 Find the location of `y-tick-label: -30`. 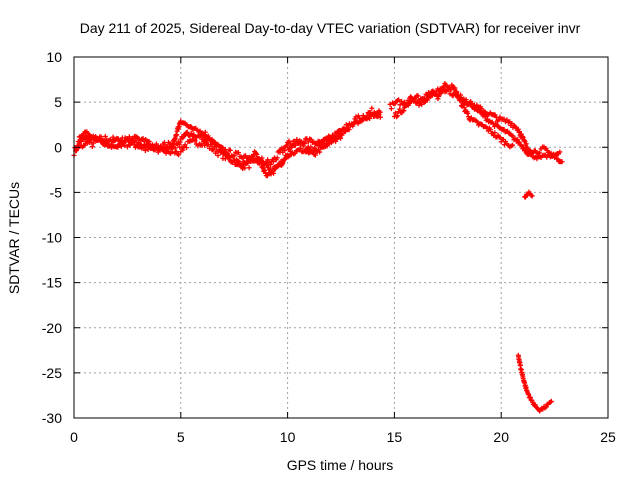

y-tick-label: -30 is located at coordinates (52, 418).